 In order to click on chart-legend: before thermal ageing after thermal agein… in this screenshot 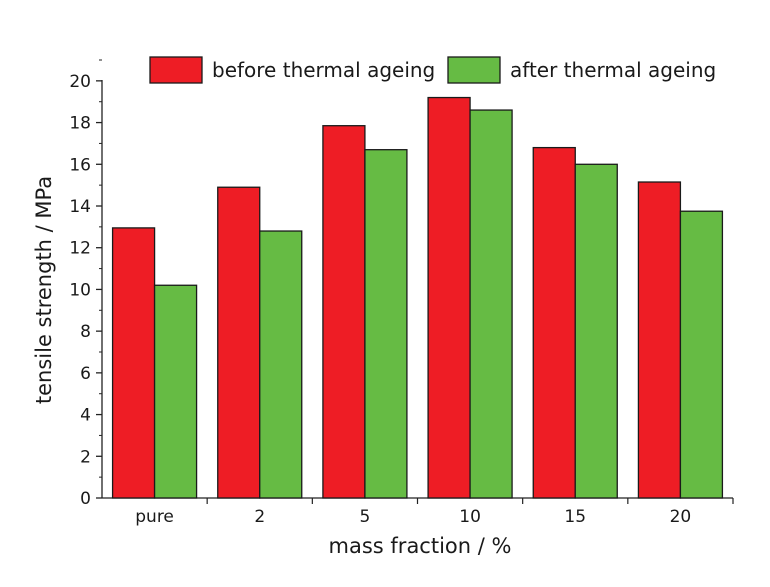, I will do `click(432, 70)`.